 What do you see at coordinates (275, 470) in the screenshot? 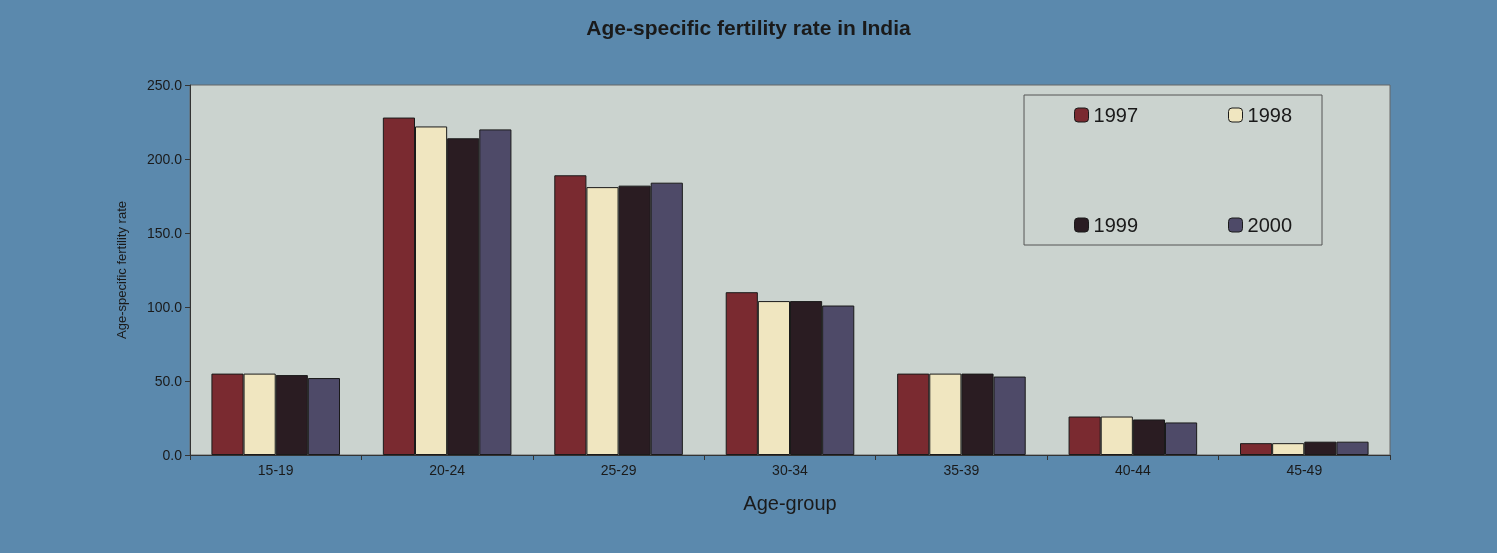
I see `x-tick-label: 15-19` at bounding box center [275, 470].